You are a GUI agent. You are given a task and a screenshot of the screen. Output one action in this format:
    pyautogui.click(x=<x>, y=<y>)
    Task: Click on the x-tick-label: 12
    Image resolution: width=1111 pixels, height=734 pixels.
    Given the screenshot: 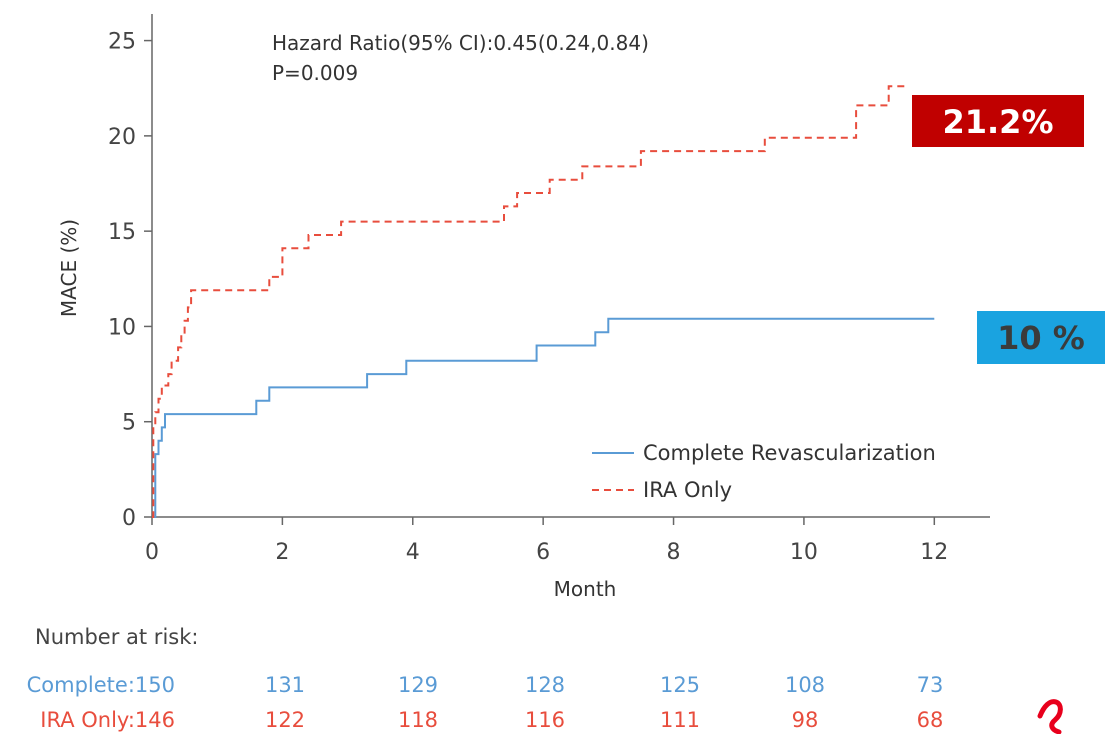 What is the action you would take?
    pyautogui.click(x=934, y=552)
    